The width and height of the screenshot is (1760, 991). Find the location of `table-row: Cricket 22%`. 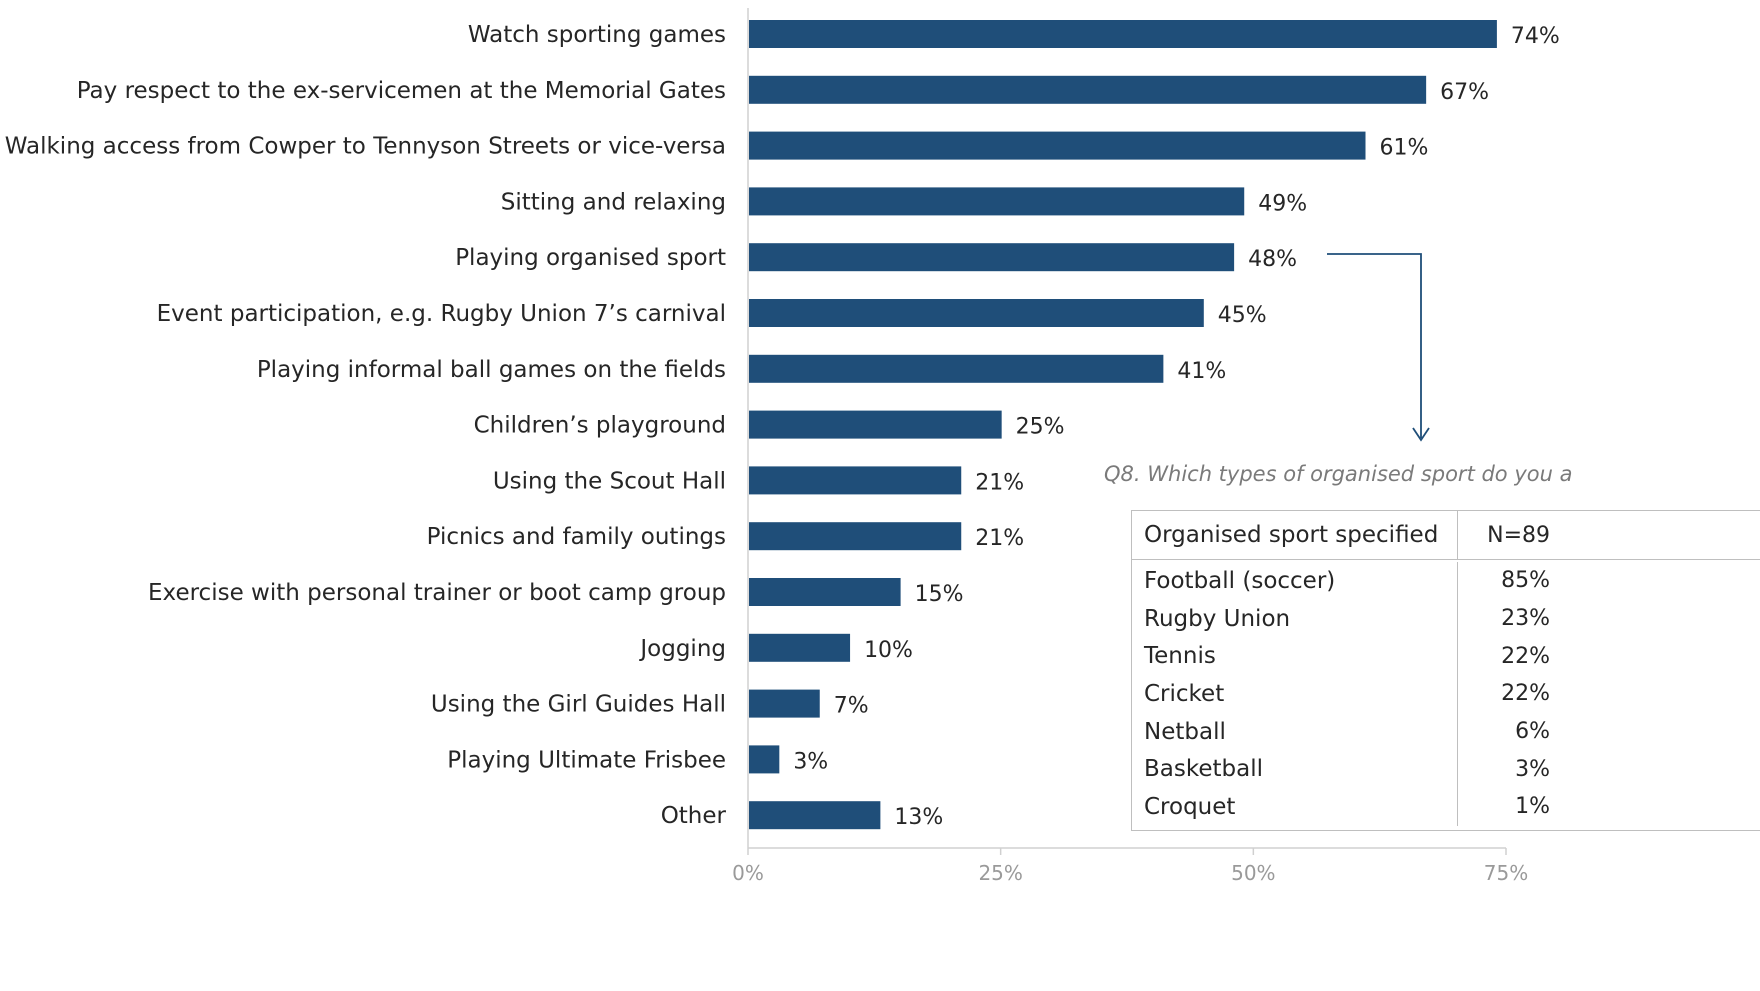

table-row: Cricket 22% is located at coordinates (1446, 694).